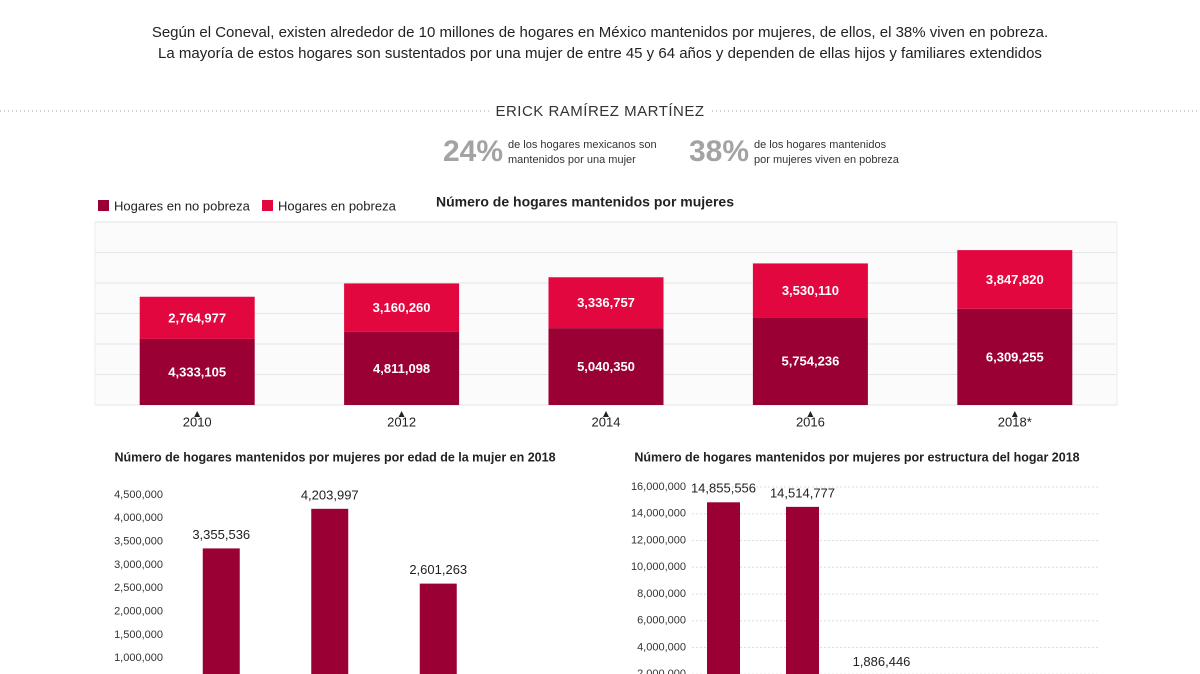 Image resolution: width=1200 pixels, height=674 pixels. What do you see at coordinates (138, 495) in the screenshot?
I see `y-tick-label: 4,500,000` at bounding box center [138, 495].